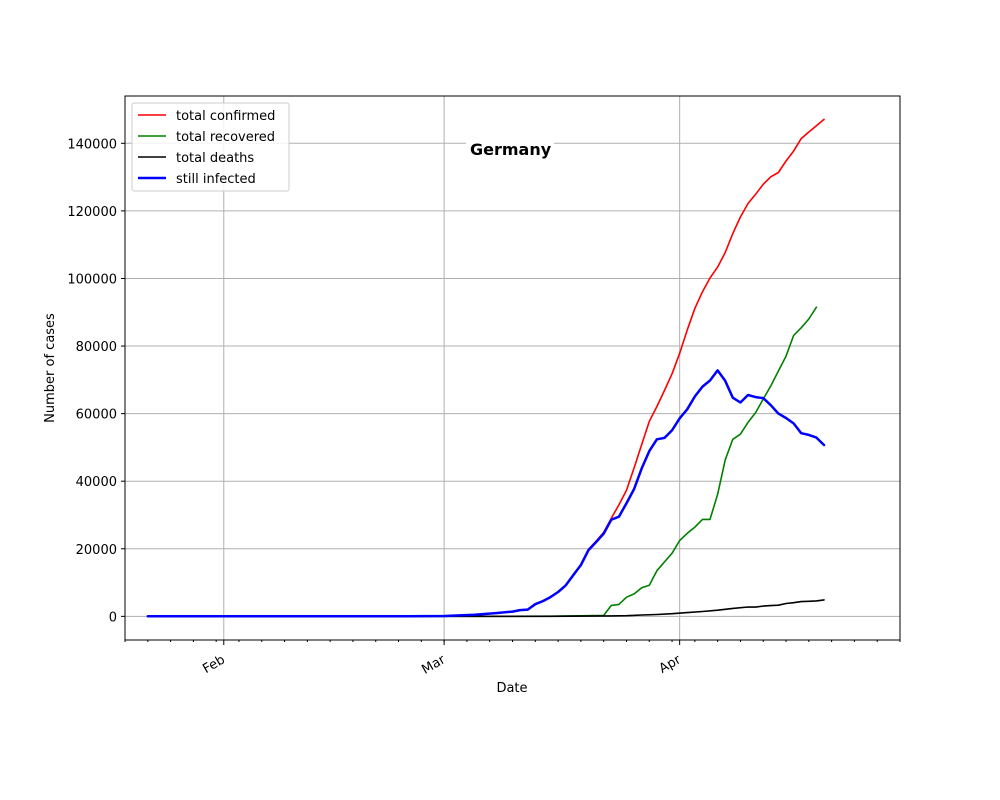 The width and height of the screenshot is (1000, 800). What do you see at coordinates (96, 550) in the screenshot?
I see `y-tick-label: 20000` at bounding box center [96, 550].